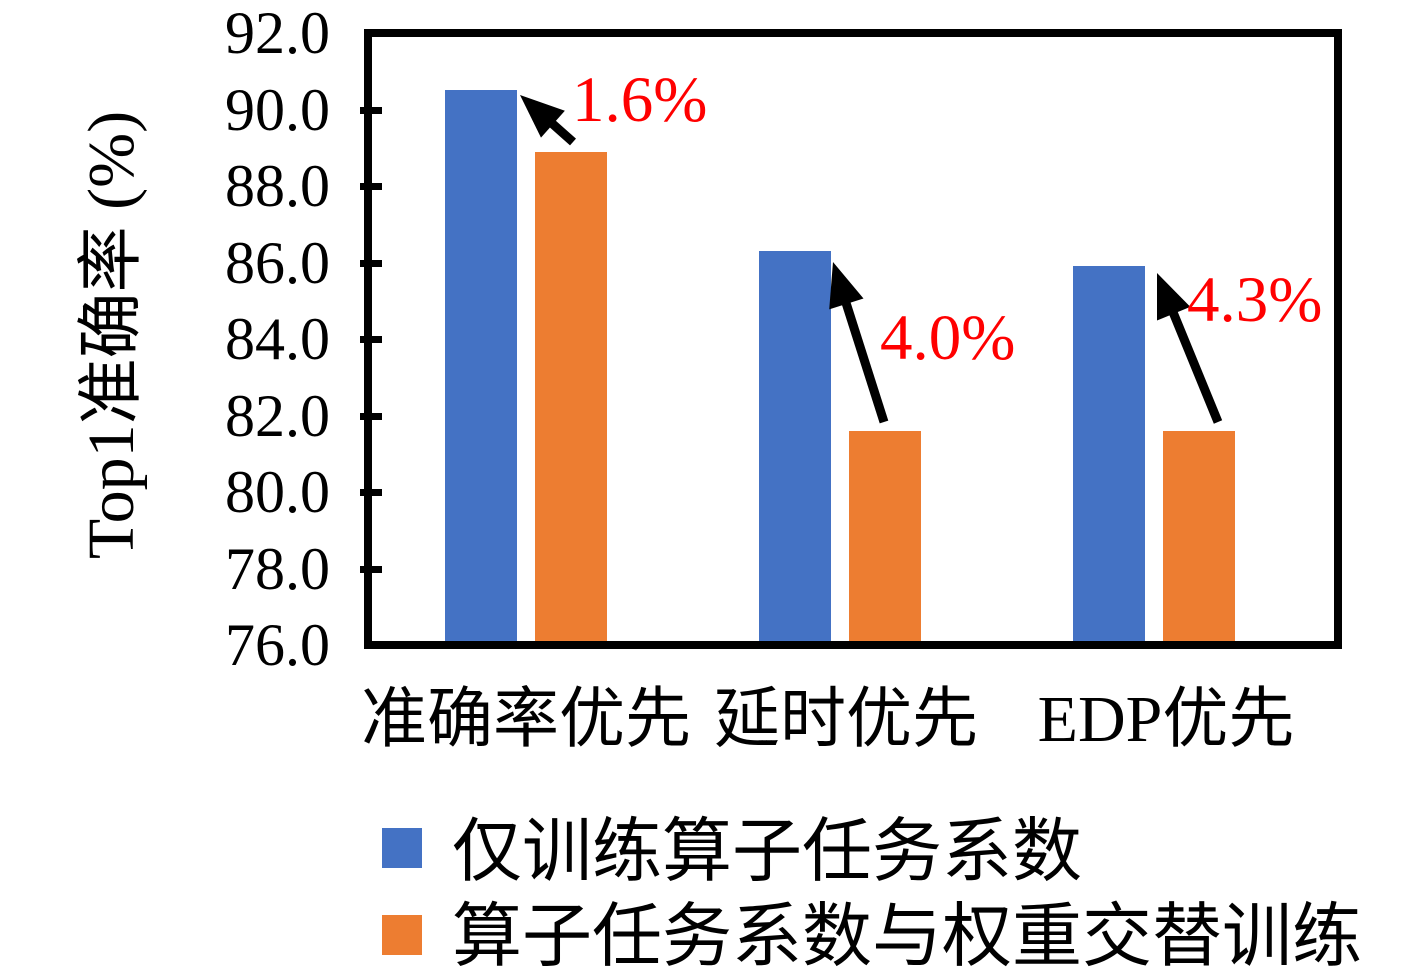  I want to click on x-axis-category-label: EDP优先, so click(1166, 719).